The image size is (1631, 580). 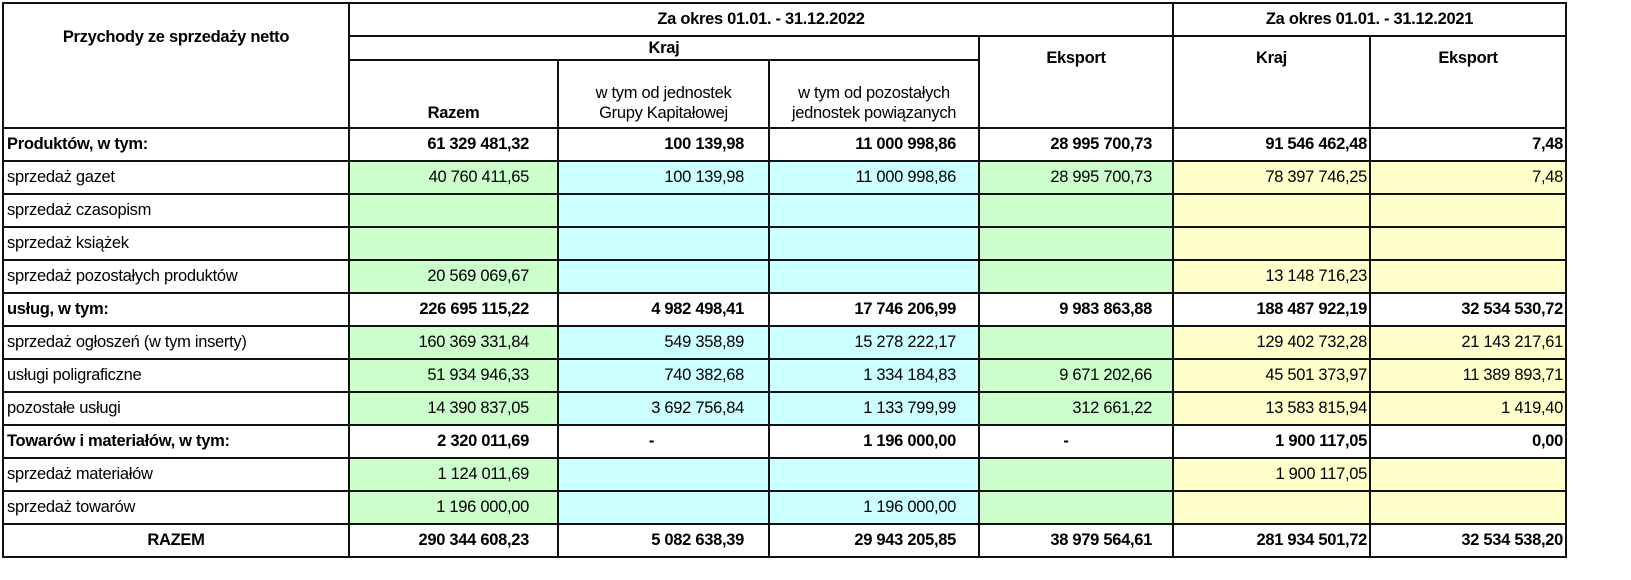 I want to click on value-cell: 740 382,68, so click(x=663, y=375).